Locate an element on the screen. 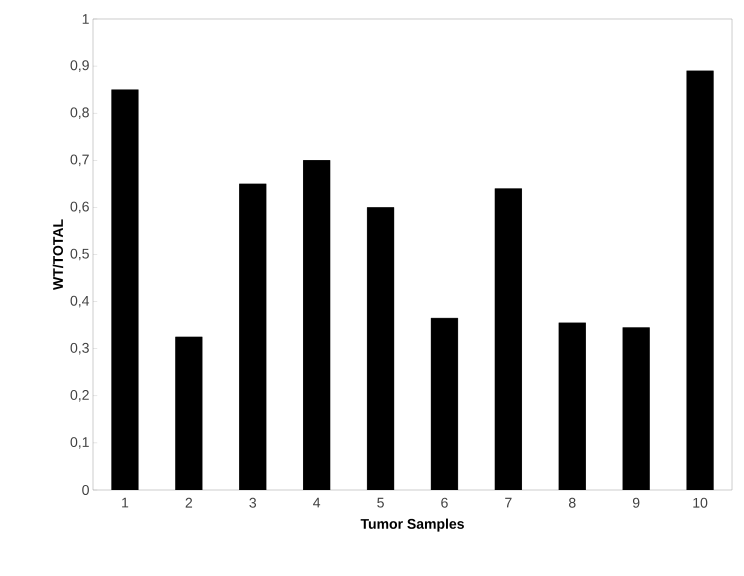 This screenshot has width=744, height=576. x-tick-label: 9 is located at coordinates (636, 503).